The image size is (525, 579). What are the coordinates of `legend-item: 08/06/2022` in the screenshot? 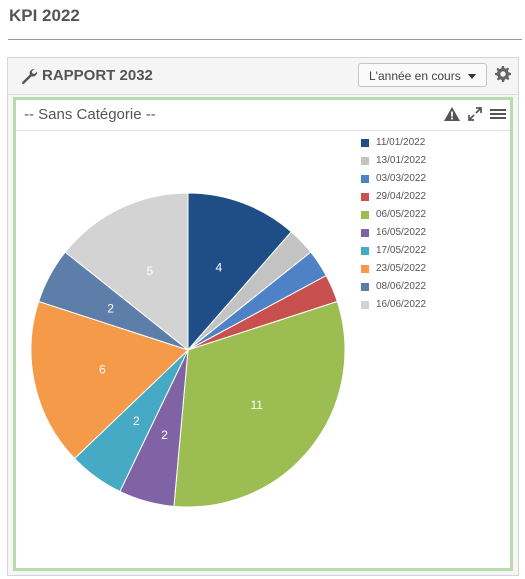 It's located at (429, 289).